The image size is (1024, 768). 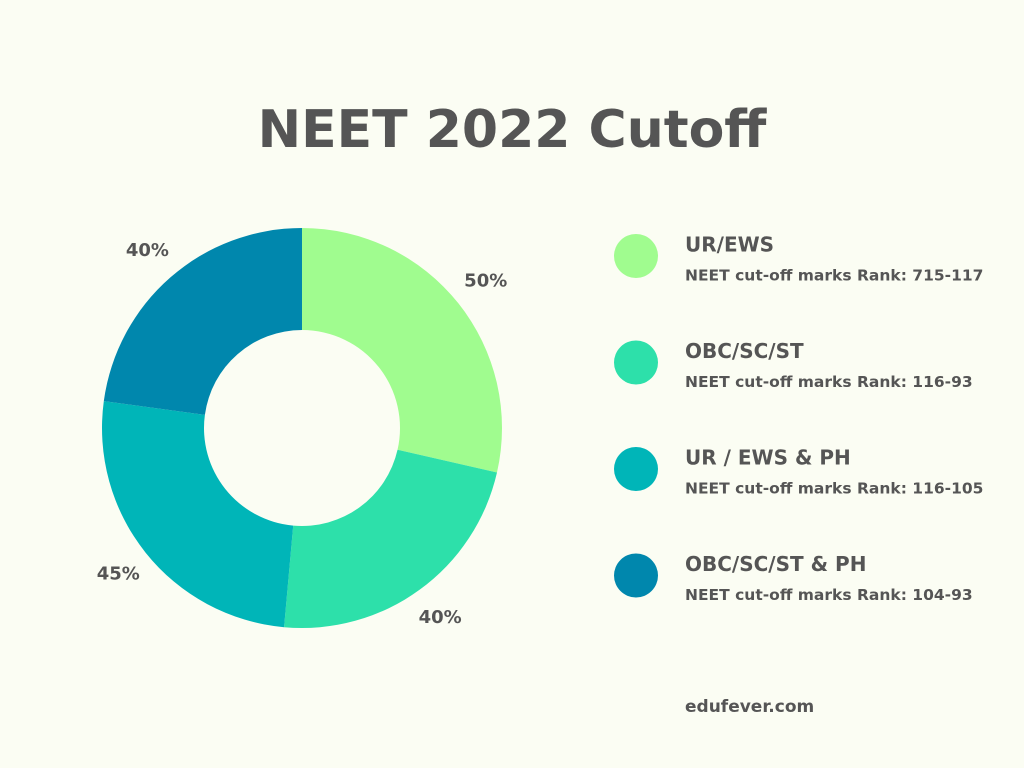 What do you see at coordinates (829, 382) in the screenshot?
I see `legend-detail: NEET cut-off marks Rank: 116-93` at bounding box center [829, 382].